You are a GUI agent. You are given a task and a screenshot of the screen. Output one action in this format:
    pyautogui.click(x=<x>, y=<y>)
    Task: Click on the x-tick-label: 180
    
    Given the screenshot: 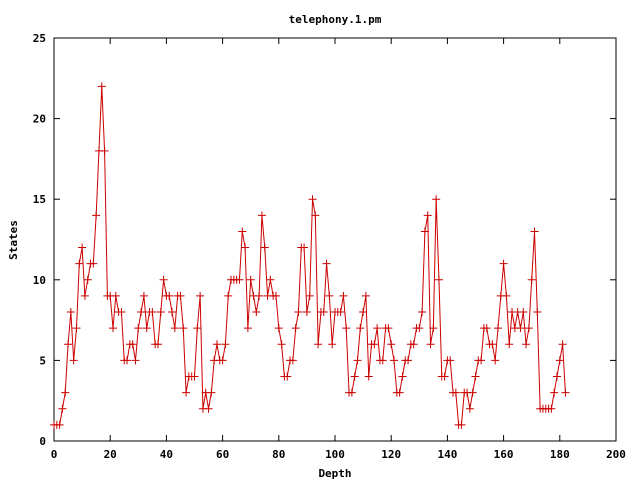 What is the action you would take?
    pyautogui.click(x=560, y=454)
    